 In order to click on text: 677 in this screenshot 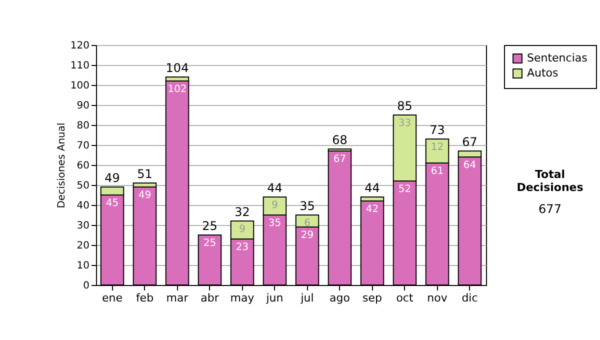, I will do `click(550, 209)`.